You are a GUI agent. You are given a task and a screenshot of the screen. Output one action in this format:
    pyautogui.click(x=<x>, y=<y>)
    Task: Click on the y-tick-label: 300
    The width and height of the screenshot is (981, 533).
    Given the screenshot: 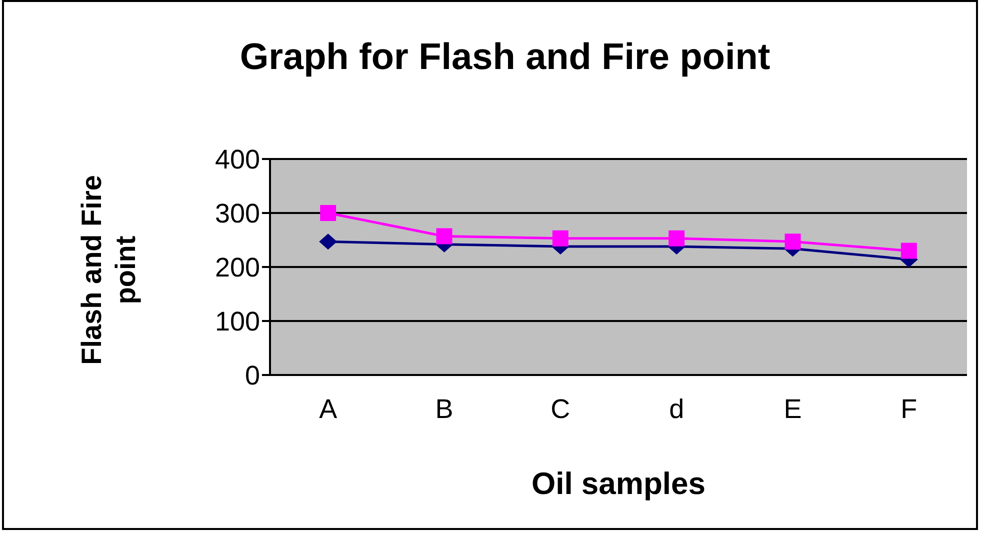 What is the action you would take?
    pyautogui.click(x=237, y=213)
    